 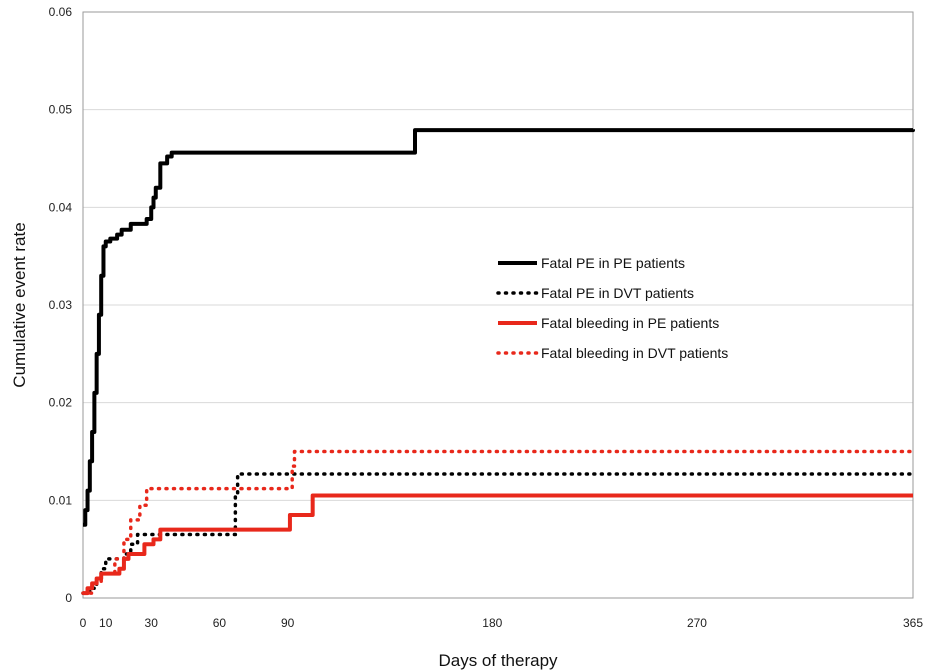 I want to click on y-tick-label: 0.06, so click(x=61, y=12).